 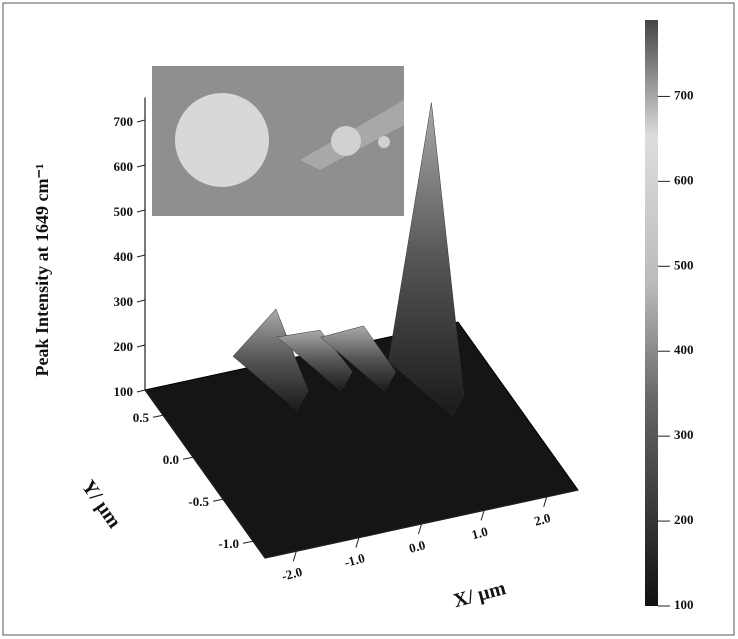 I want to click on z-tick-label: 200, so click(x=124, y=346).